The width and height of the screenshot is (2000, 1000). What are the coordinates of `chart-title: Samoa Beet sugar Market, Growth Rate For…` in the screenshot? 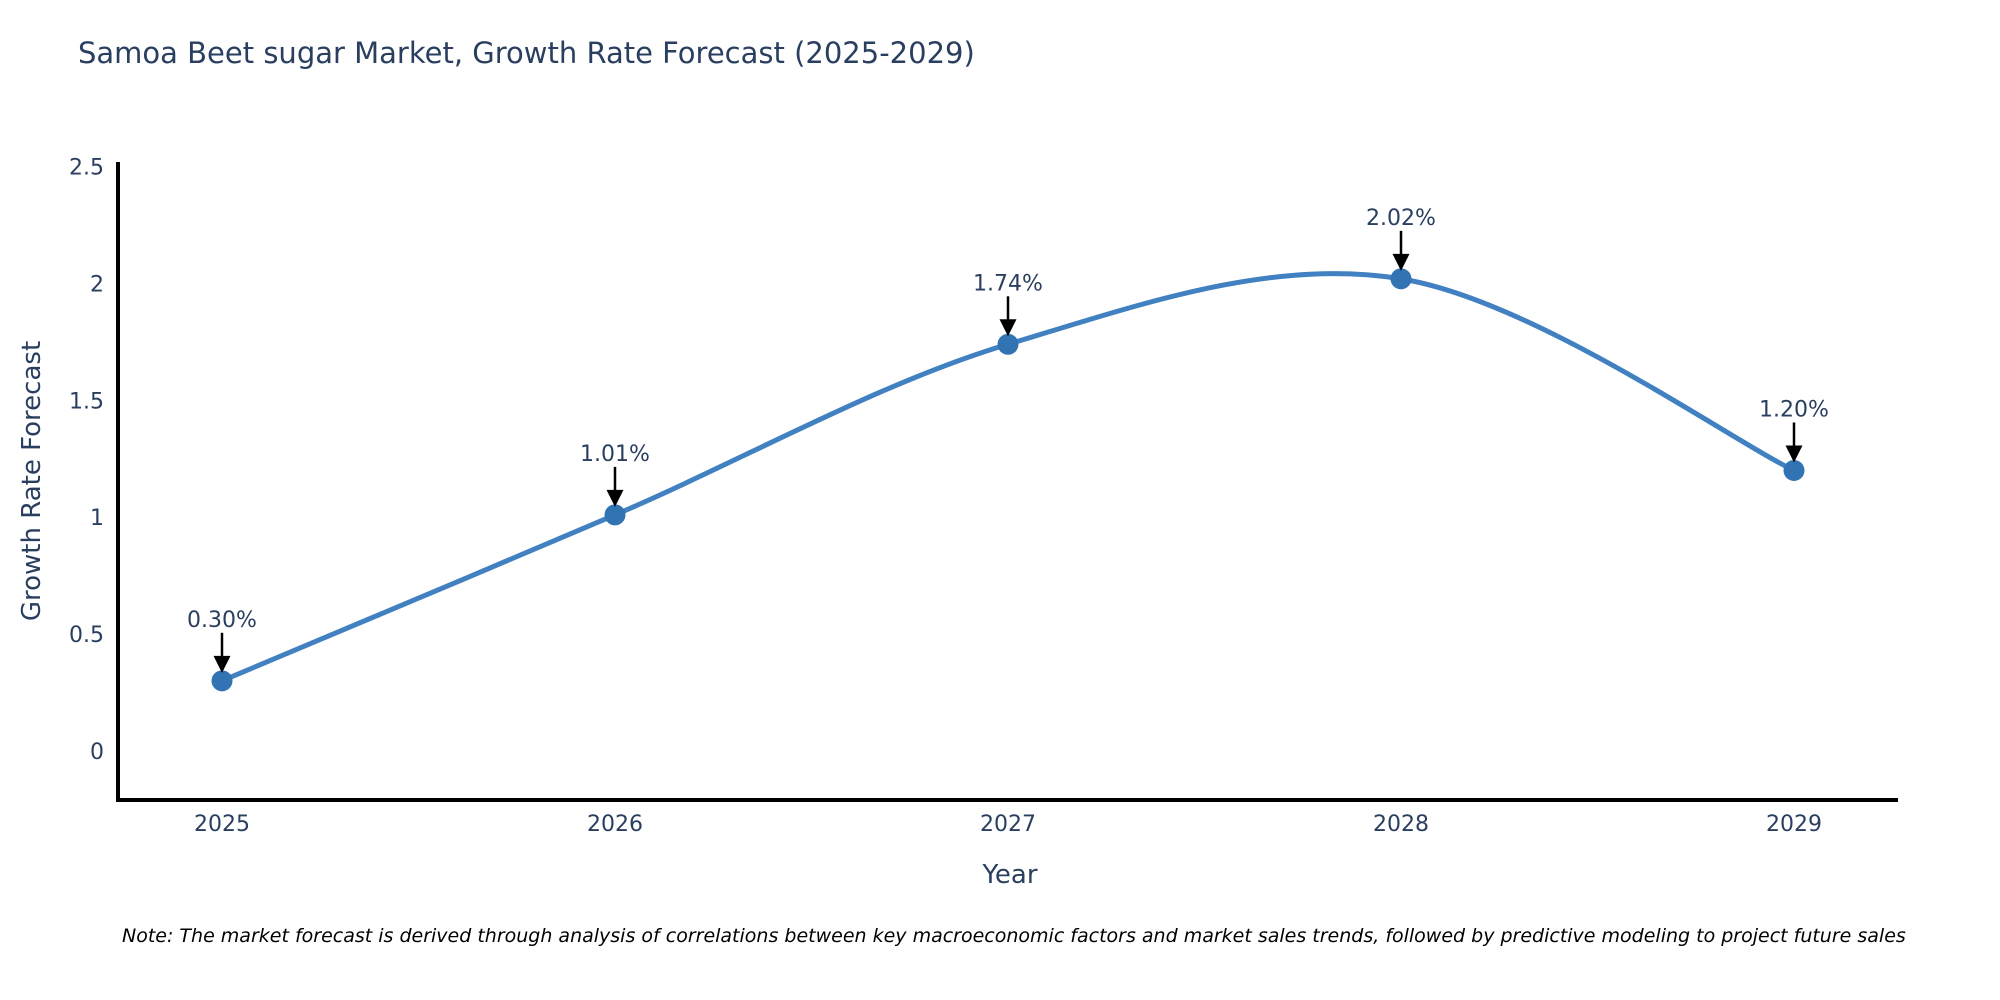 It's located at (526, 53).